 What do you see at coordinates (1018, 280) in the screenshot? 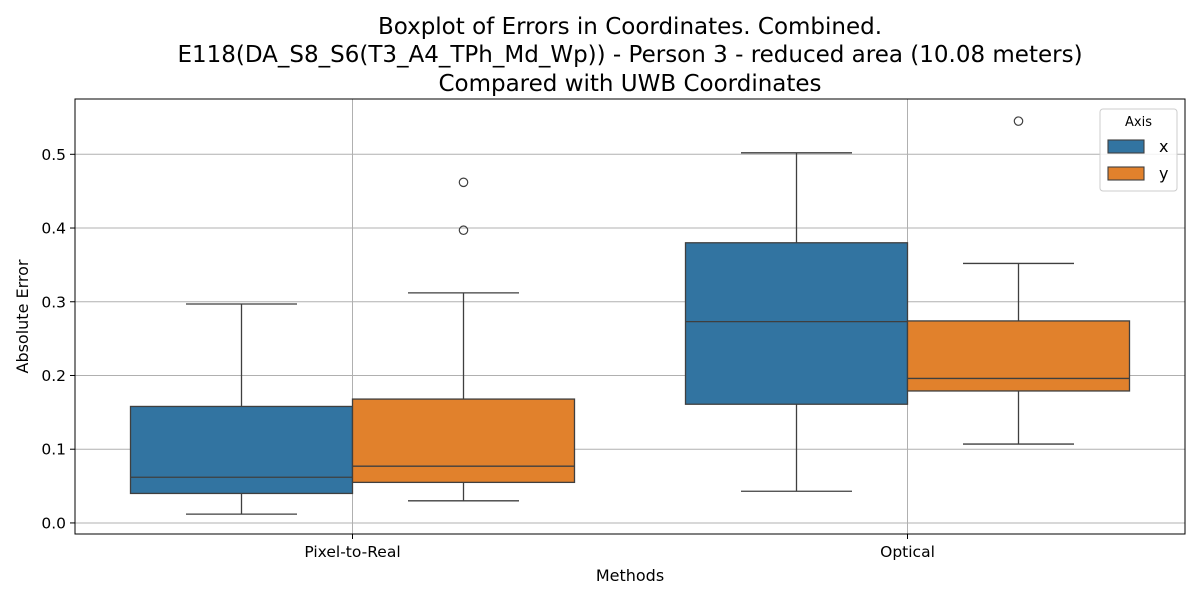
I see `box-y-optical` at bounding box center [1018, 280].